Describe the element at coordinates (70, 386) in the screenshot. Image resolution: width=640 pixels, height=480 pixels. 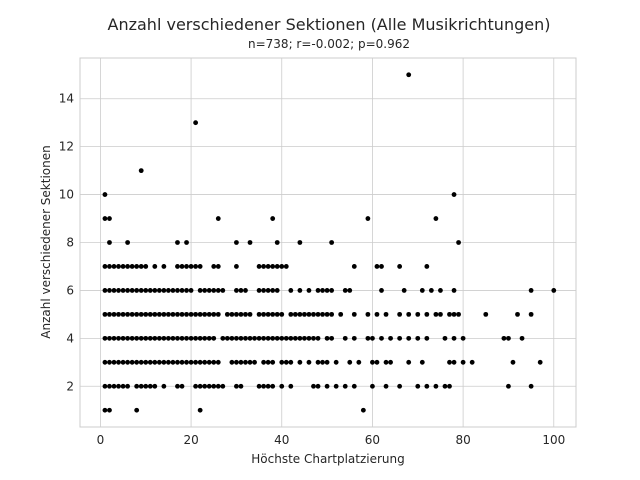
I see `y-tick-label: 2` at that location.